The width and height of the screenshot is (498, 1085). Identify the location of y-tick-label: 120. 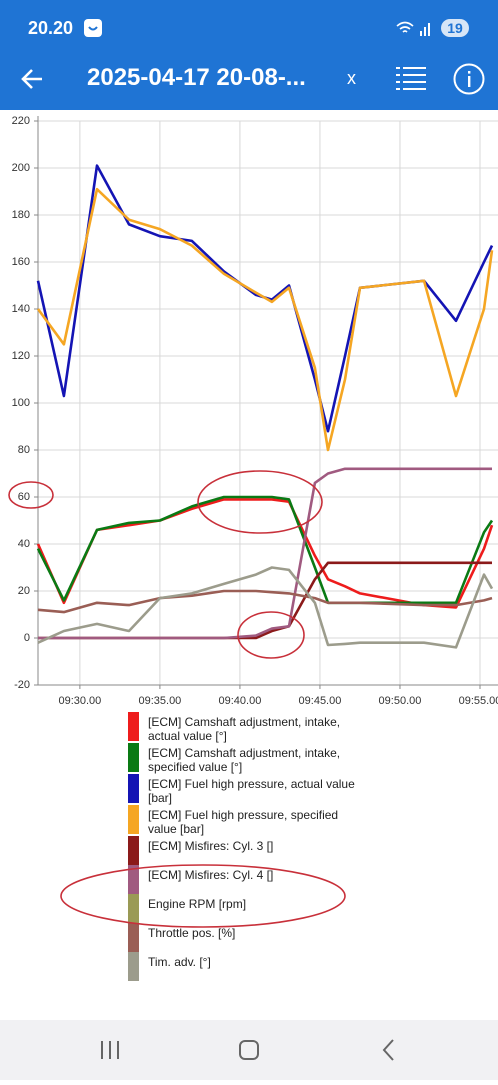
(21, 356).